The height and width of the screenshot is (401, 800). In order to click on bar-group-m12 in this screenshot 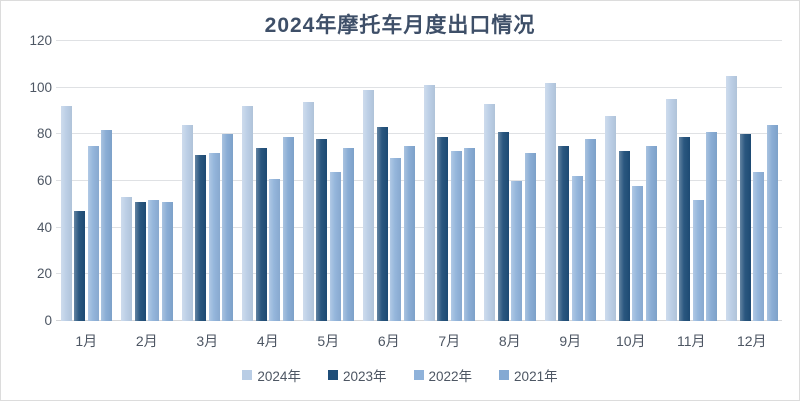, I will do `click(752, 181)`.